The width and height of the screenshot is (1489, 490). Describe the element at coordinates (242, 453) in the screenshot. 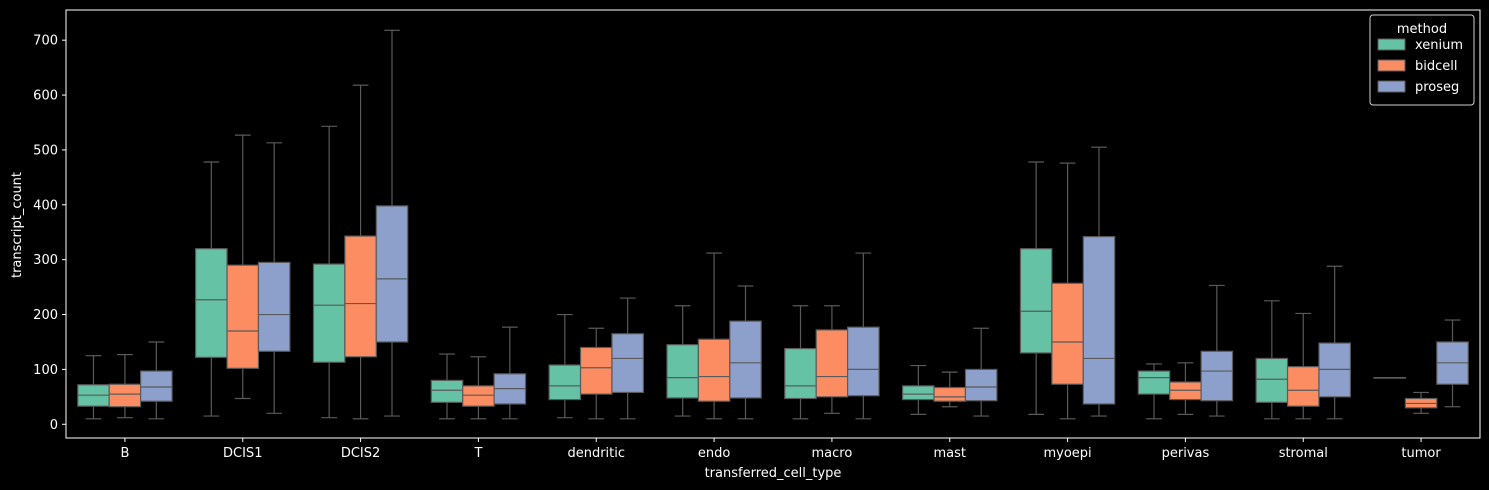

I see `x-tick-label: DCIS1` at that location.